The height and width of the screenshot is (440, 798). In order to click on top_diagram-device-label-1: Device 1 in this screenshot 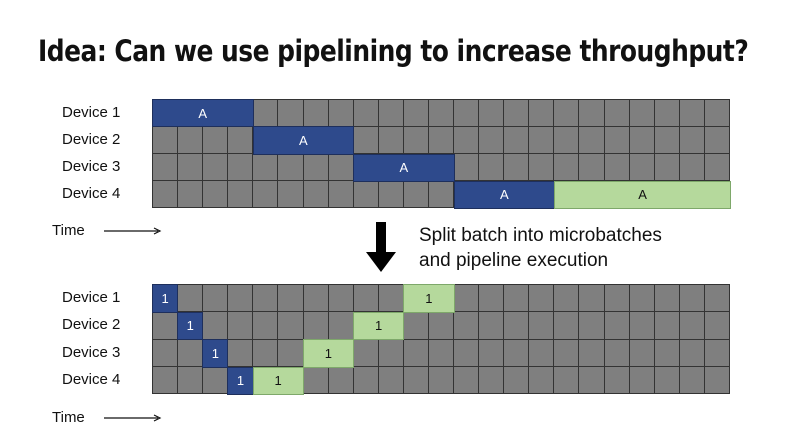, I will do `click(91, 112)`.